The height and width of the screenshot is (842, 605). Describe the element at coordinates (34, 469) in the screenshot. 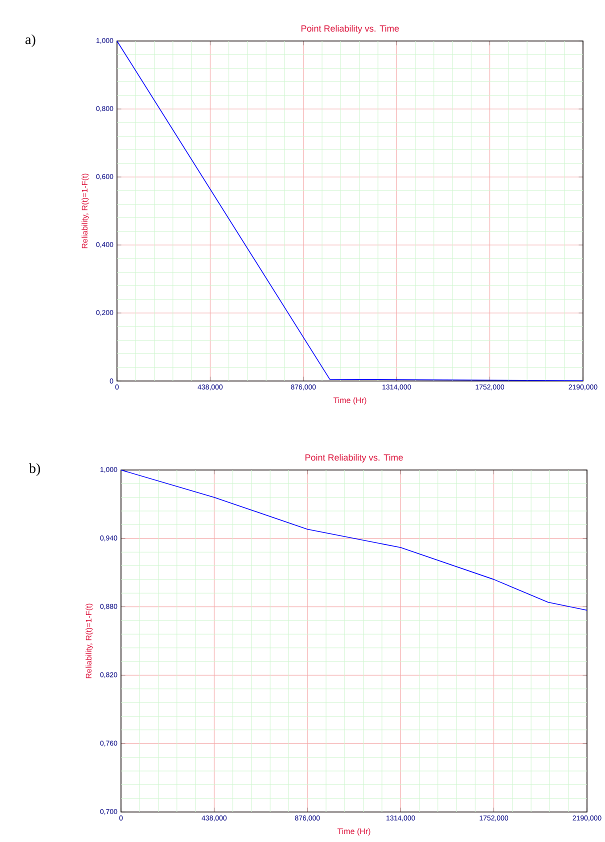

I see `text: b)` at that location.